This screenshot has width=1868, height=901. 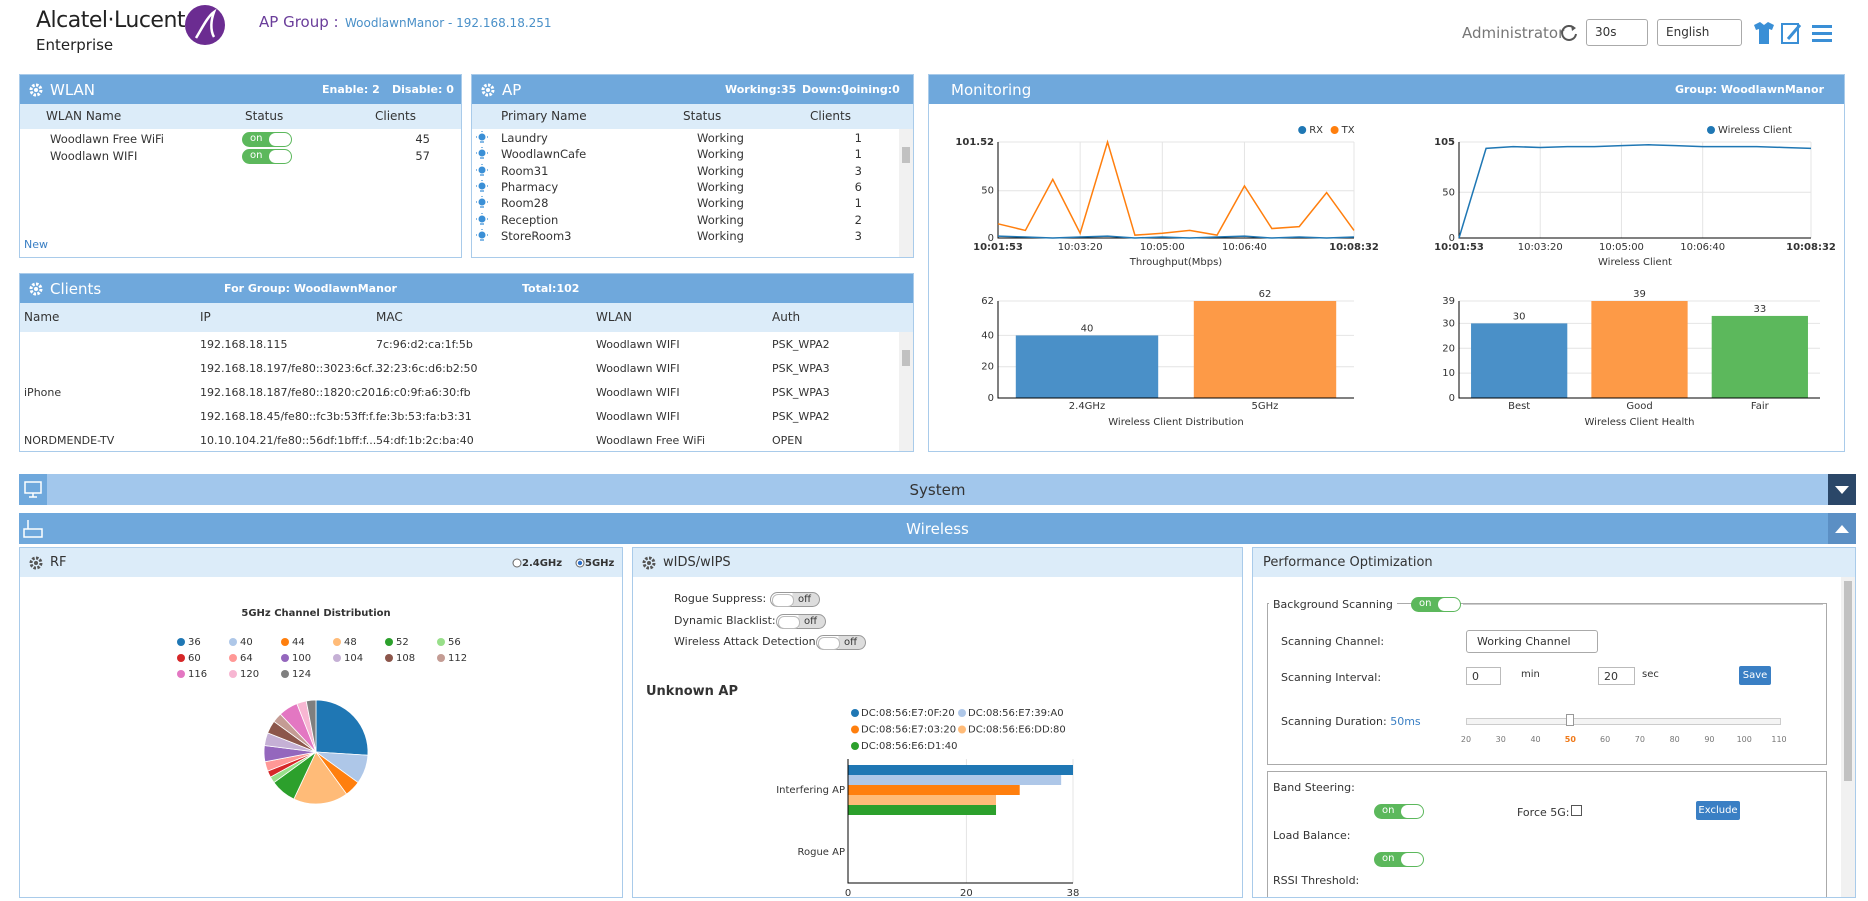 I want to click on wireless-bar: Wireless, so click(x=937, y=528).